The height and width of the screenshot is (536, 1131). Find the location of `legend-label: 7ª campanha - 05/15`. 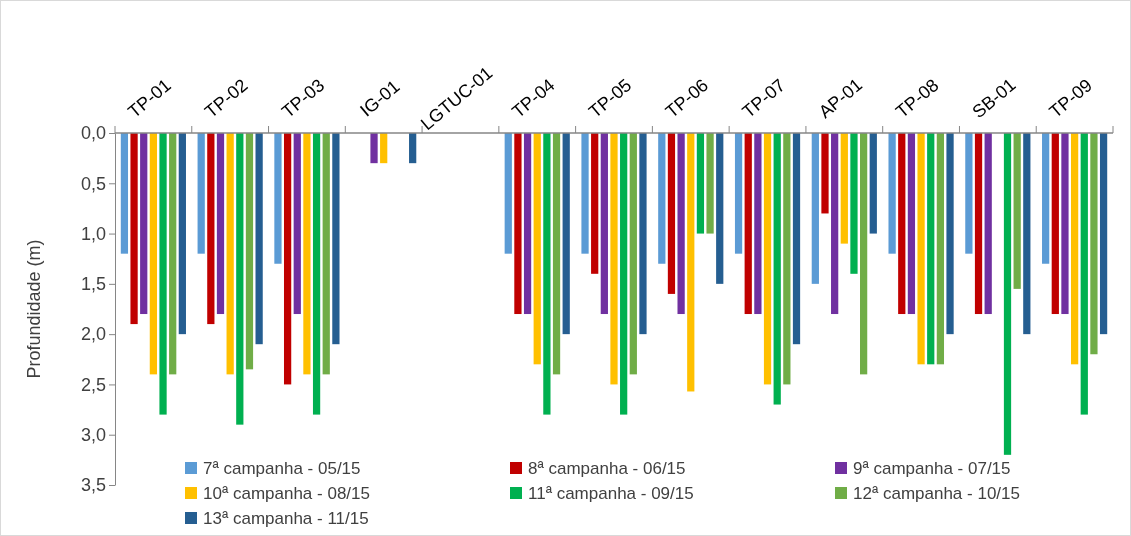

legend-label: 7ª campanha - 05/15 is located at coordinates (282, 468).